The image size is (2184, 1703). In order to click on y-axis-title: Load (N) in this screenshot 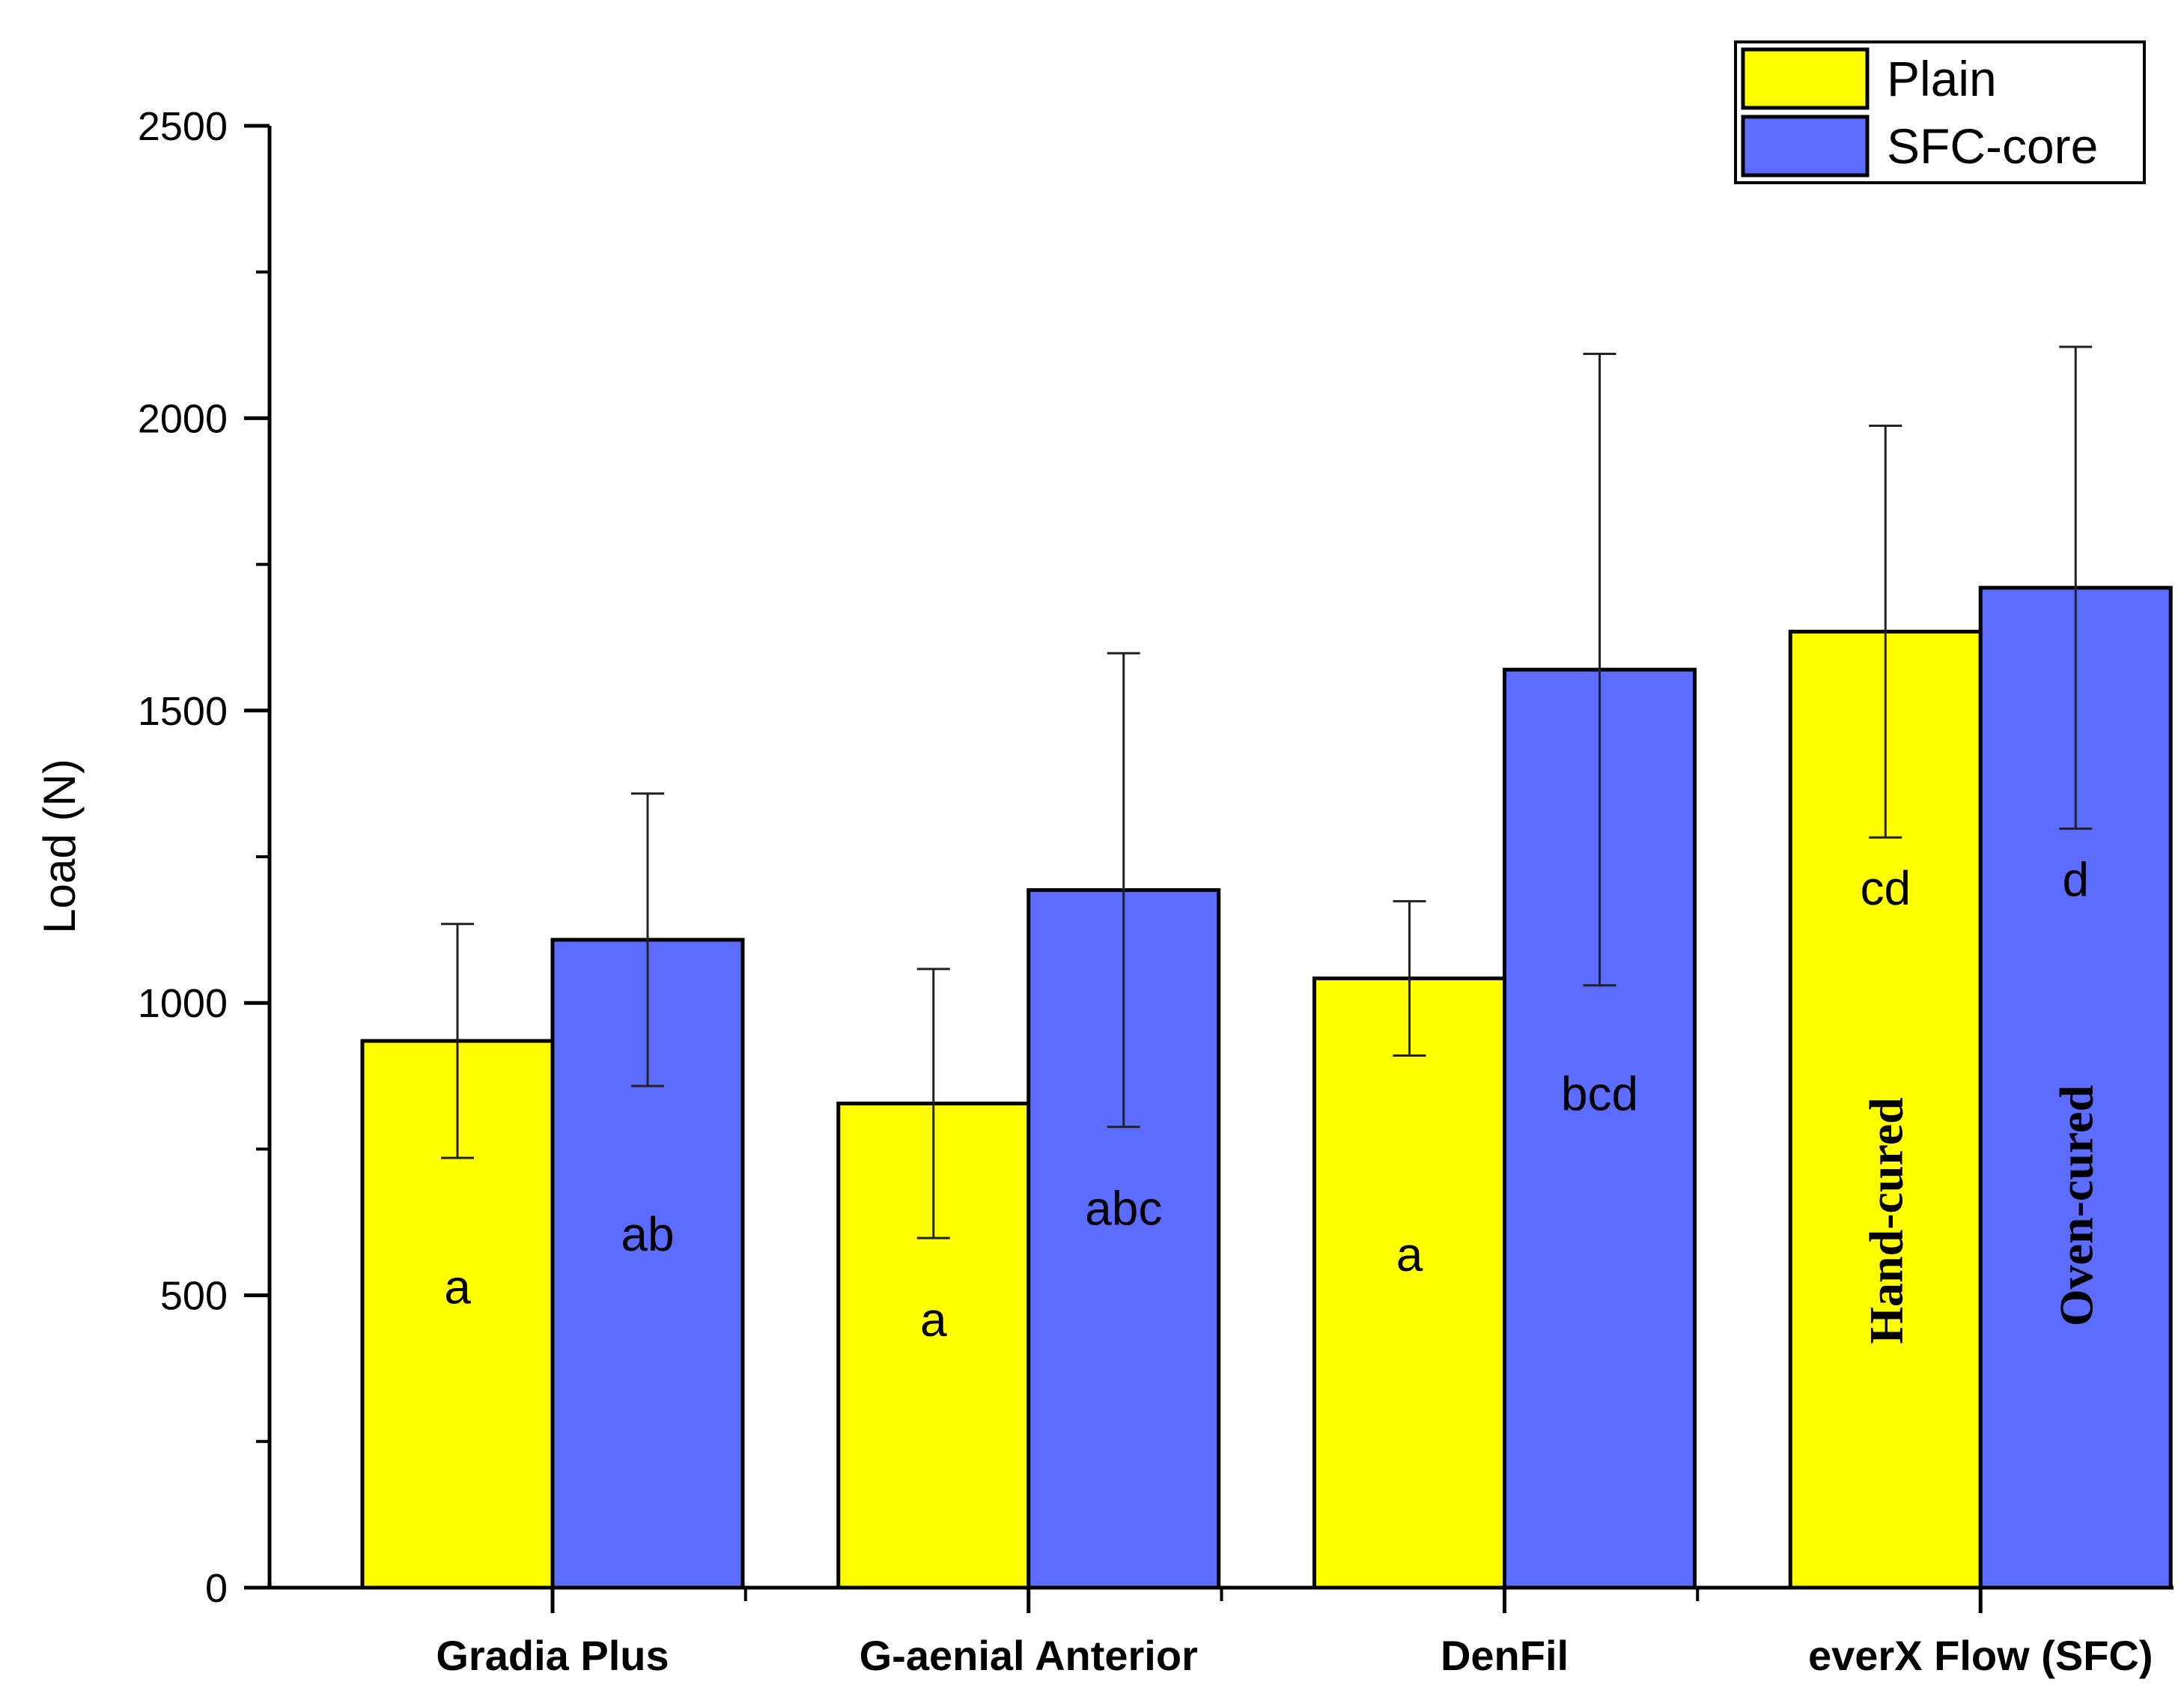, I will do `click(59, 846)`.